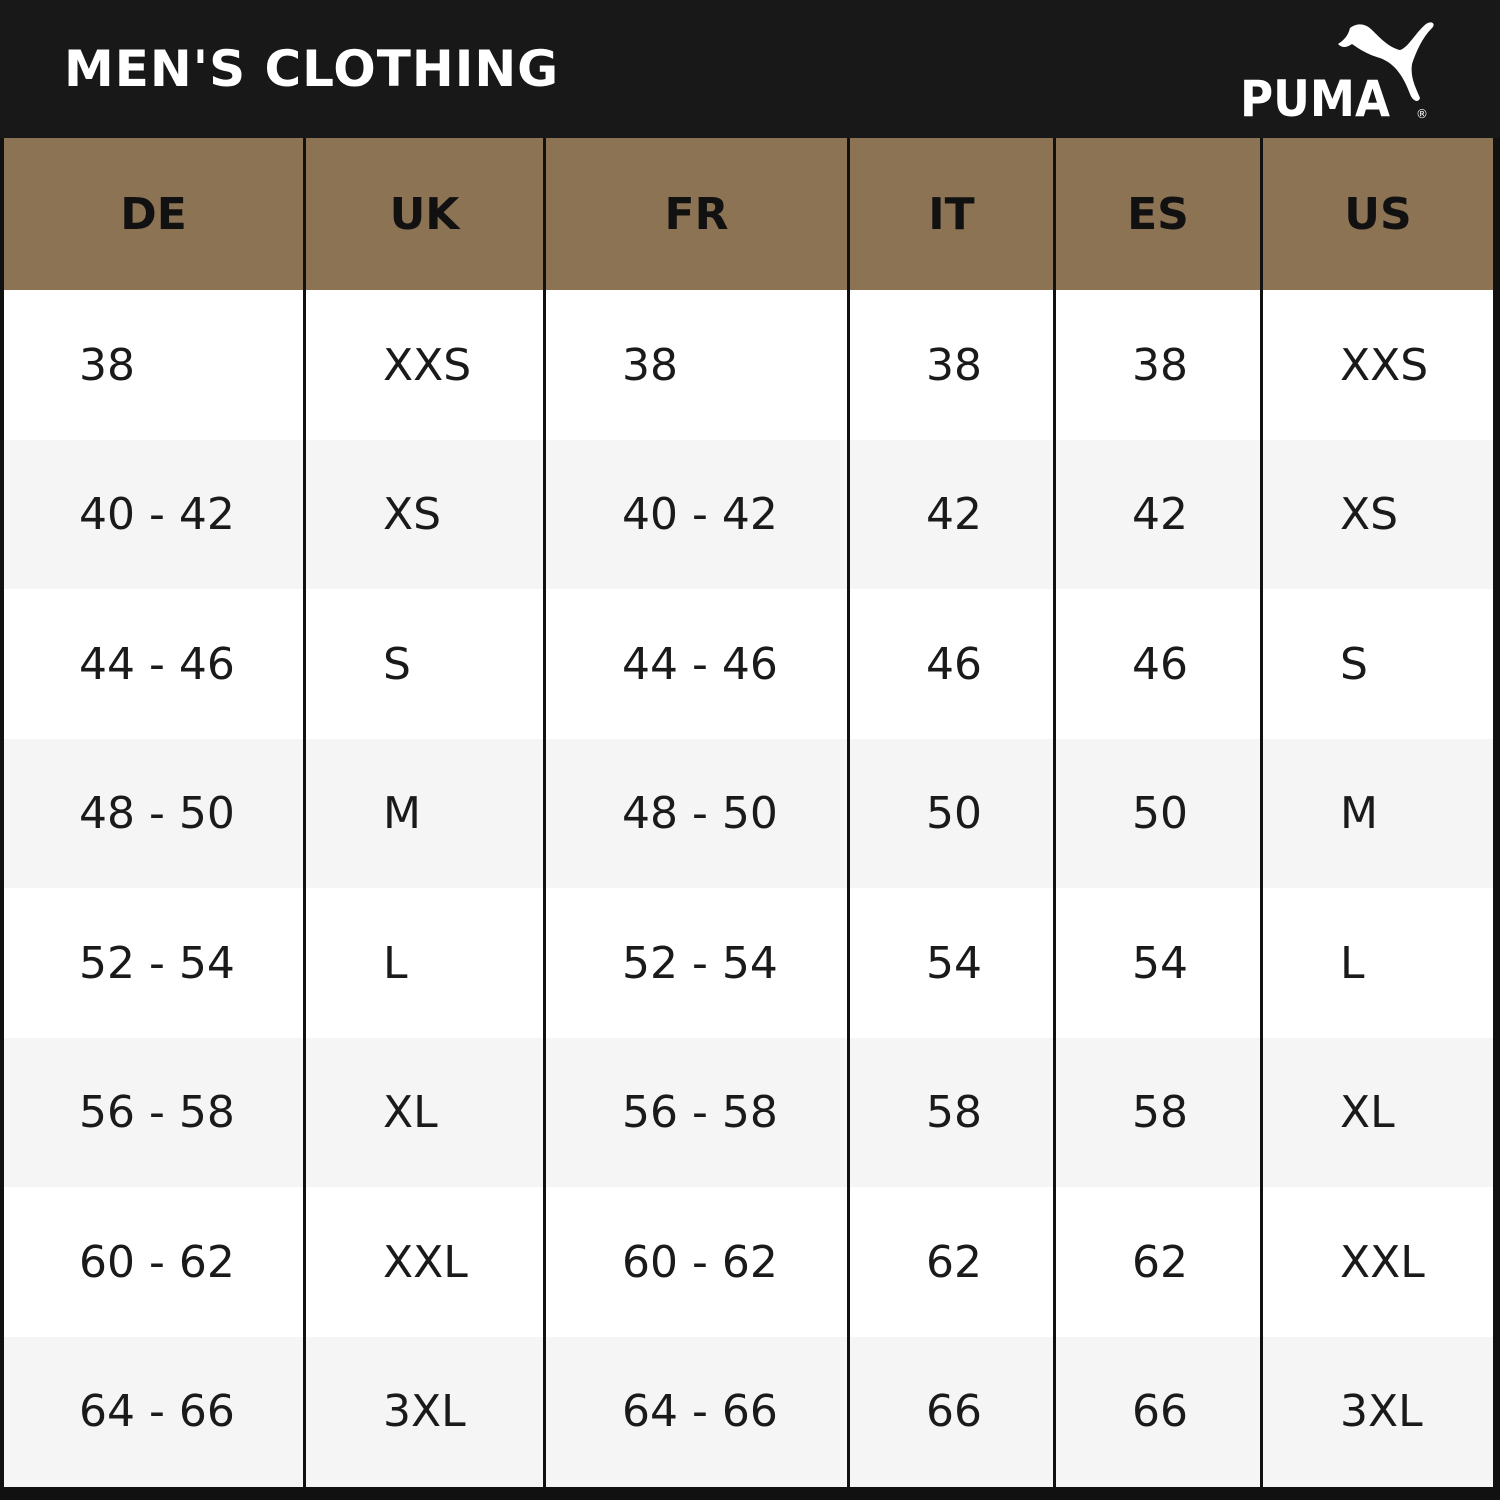  I want to click on table-cell-uk: 3XL, so click(424, 1411).